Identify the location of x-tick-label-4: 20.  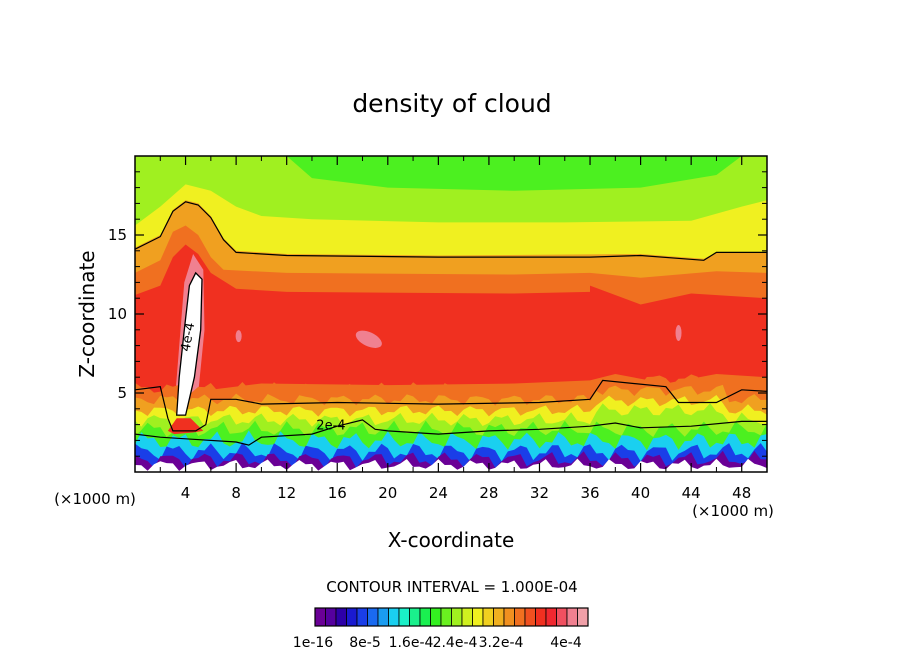
(387, 493).